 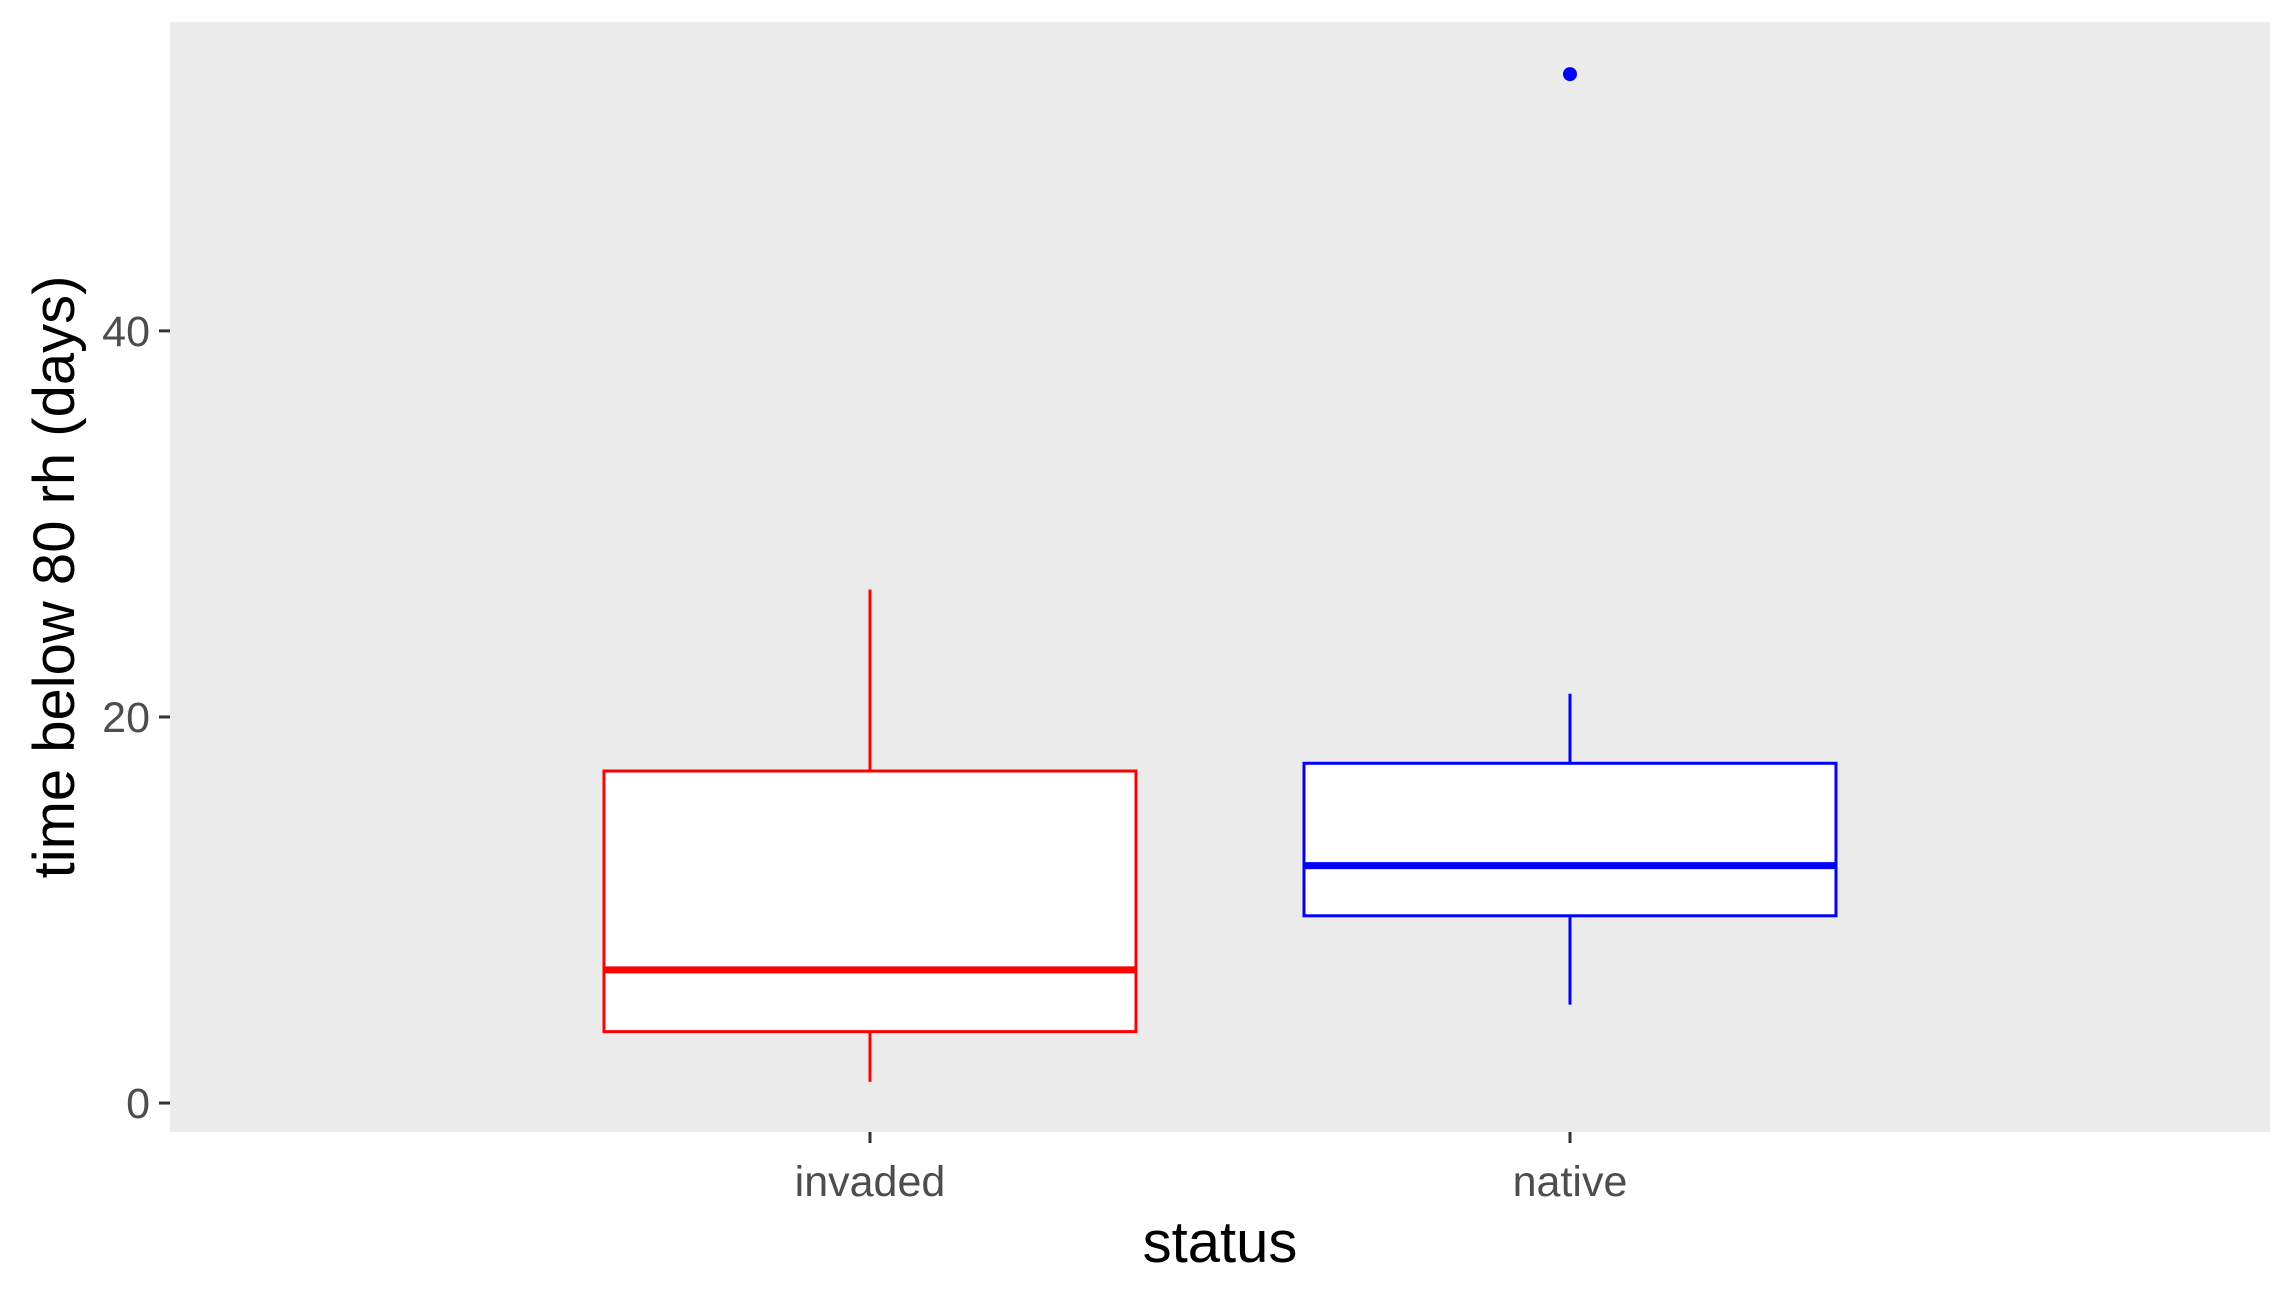 I want to click on y-tick-label: 0, so click(x=138, y=1104).